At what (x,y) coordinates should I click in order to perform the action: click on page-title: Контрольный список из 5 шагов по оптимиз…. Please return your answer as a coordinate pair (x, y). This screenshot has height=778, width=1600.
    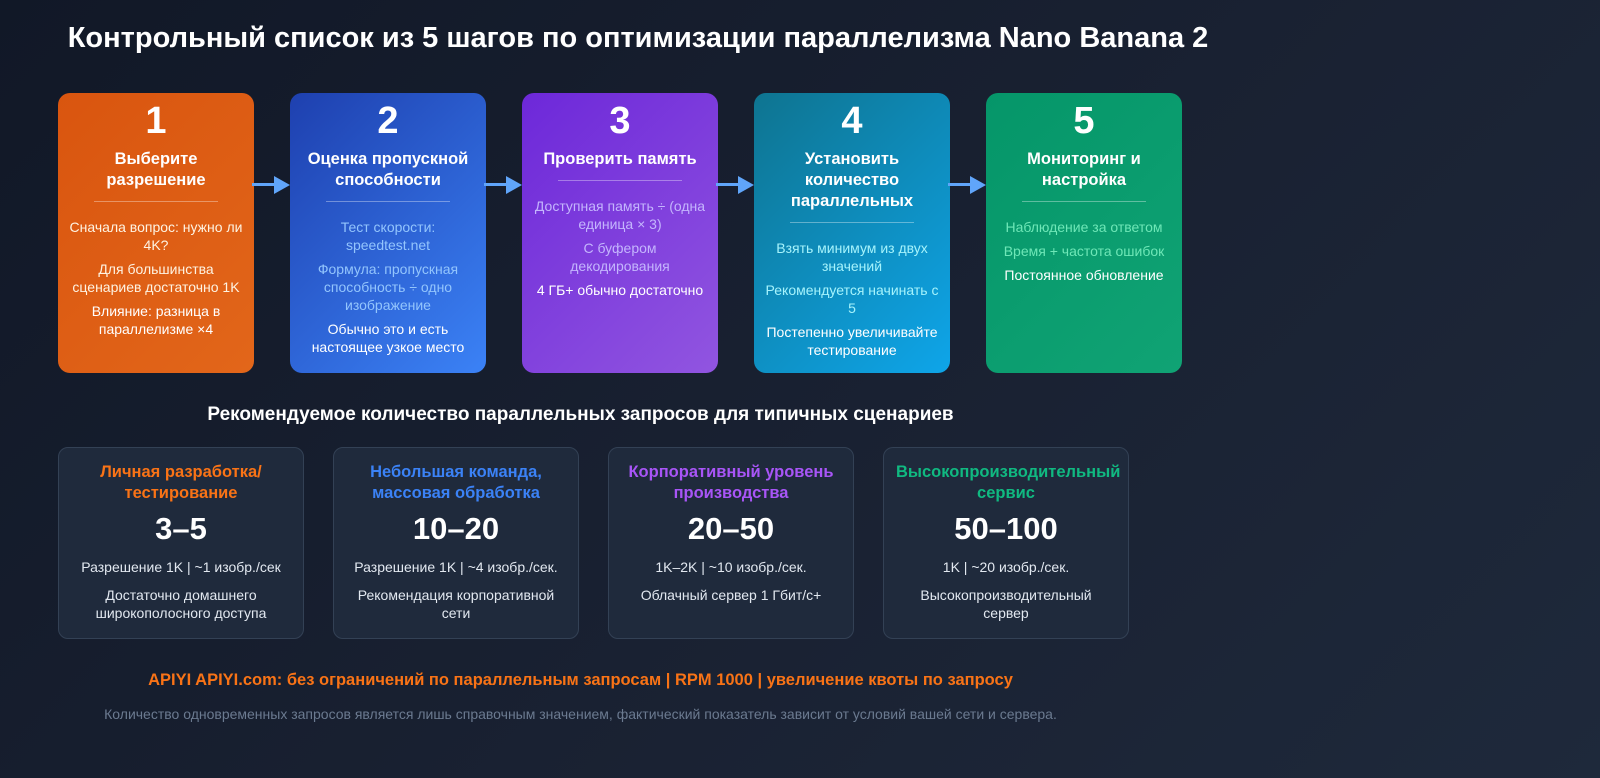
    Looking at the image, I should click on (638, 38).